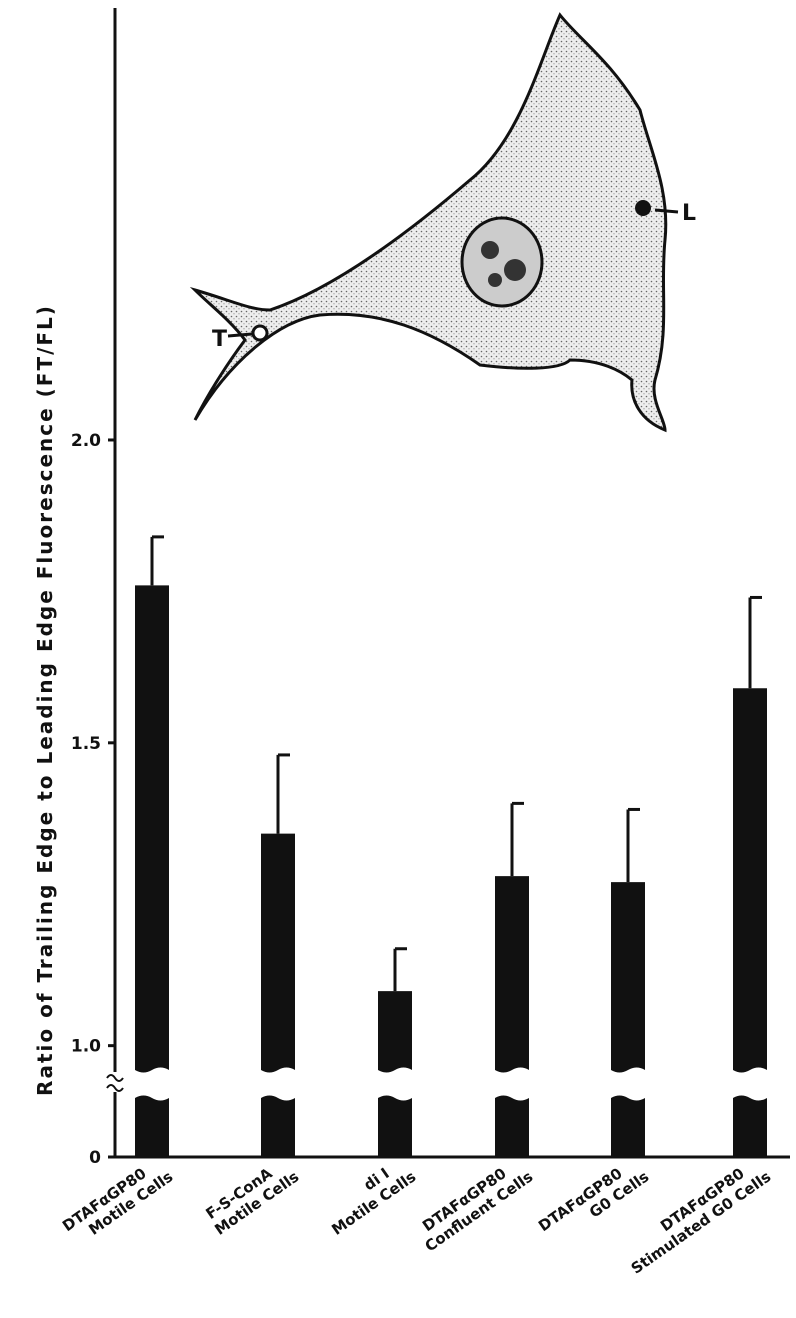 The height and width of the screenshot is (1318, 796). I want to click on y-tick-label: 1.0, so click(86, 1047).